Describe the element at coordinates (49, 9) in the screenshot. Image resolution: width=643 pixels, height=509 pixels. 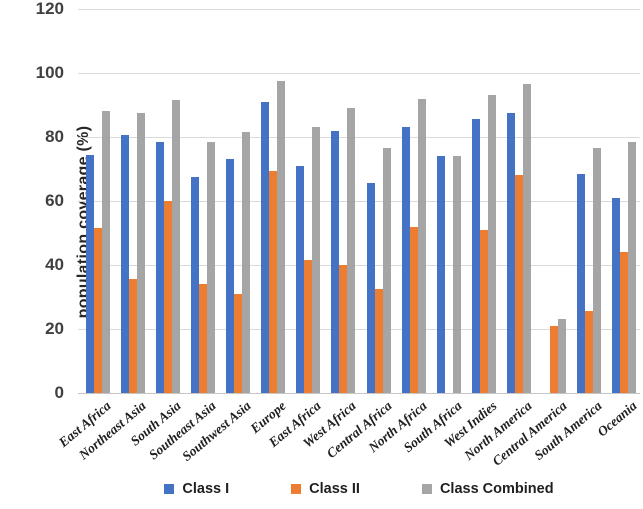
I see `y-tick-label: 120` at that location.